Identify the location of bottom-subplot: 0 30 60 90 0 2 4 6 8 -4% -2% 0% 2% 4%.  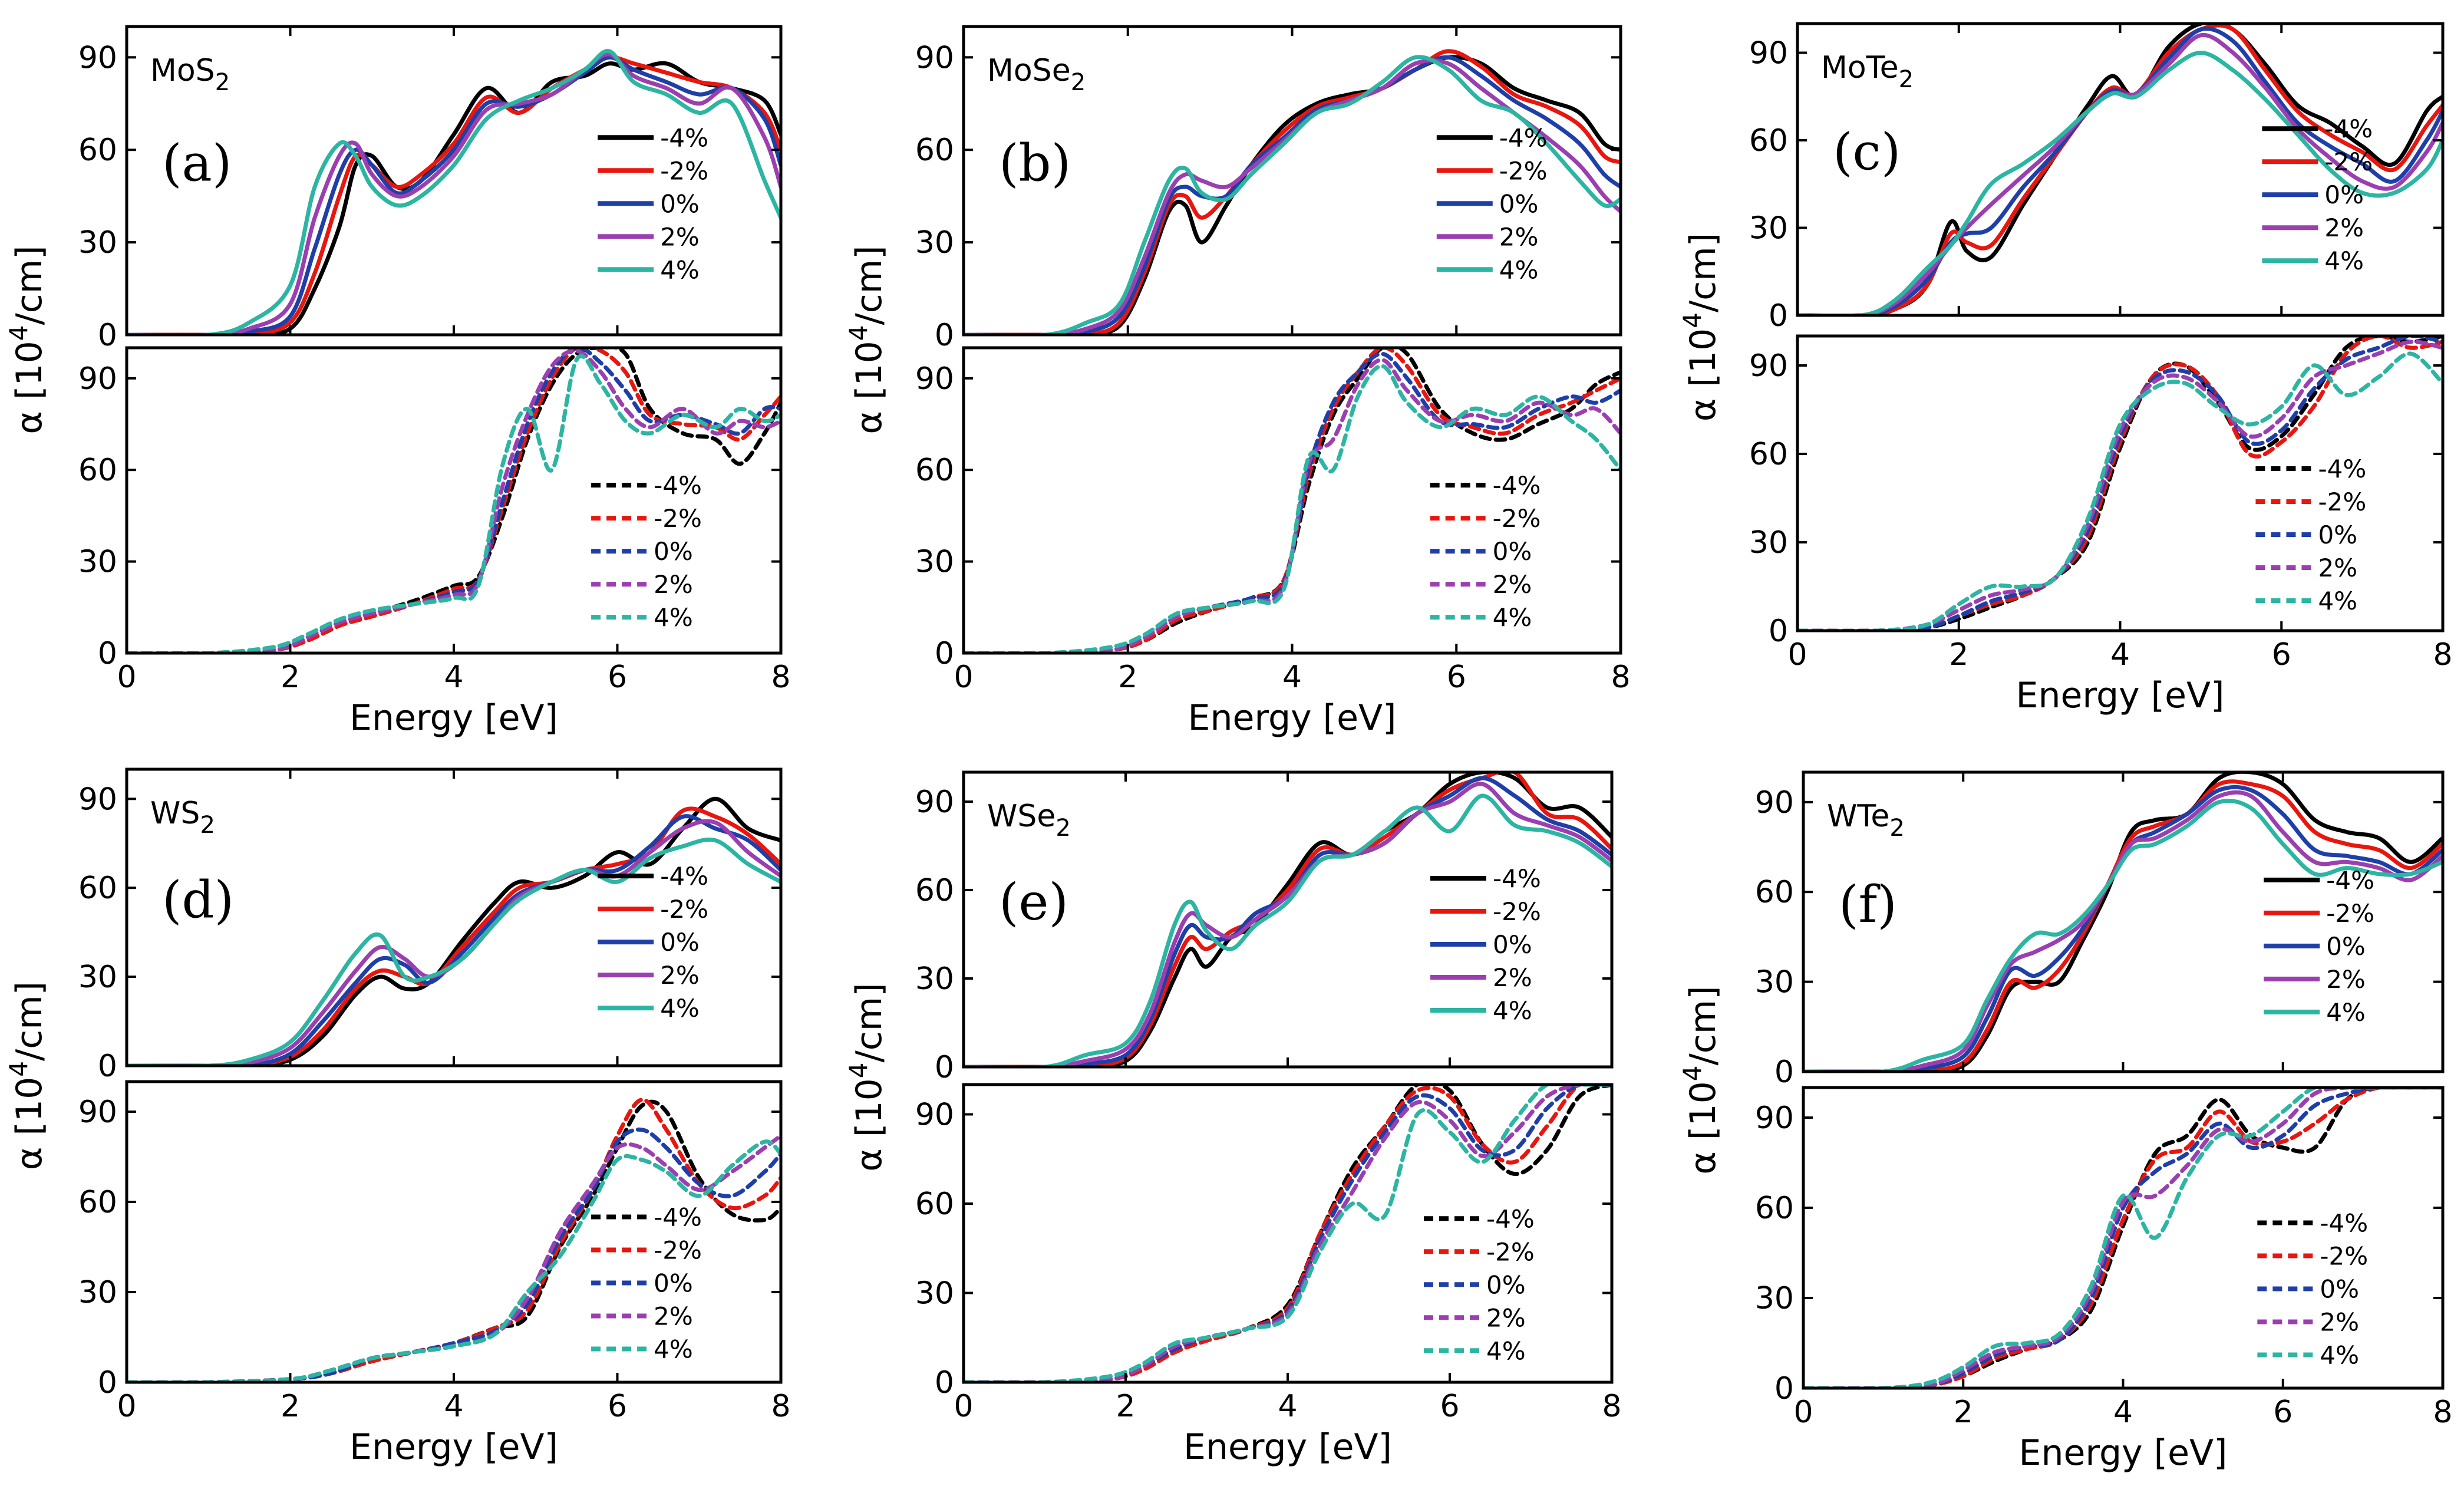
(2101, 503).